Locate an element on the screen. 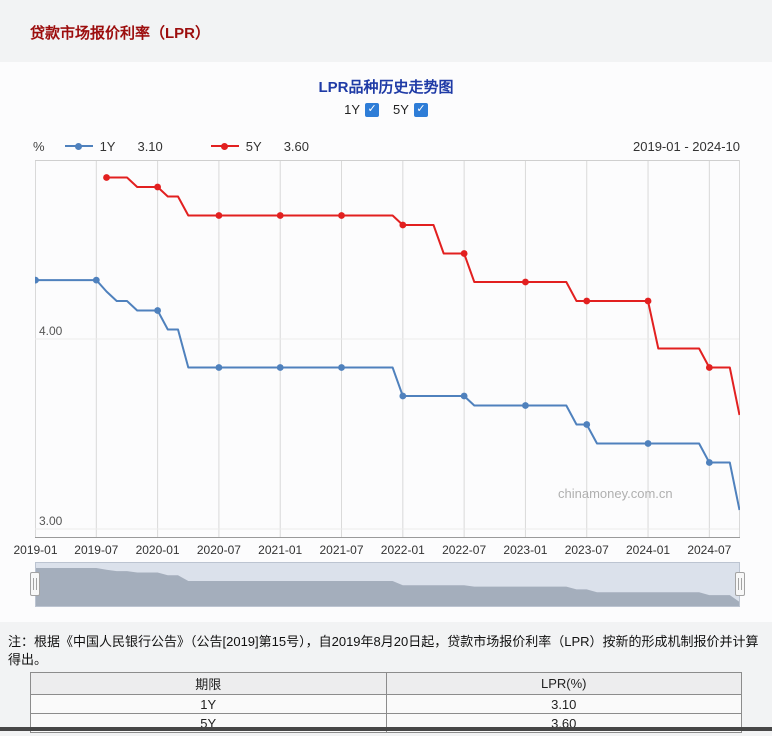 This screenshot has height=736, width=772. toggle-1y-label: 1Y is located at coordinates (352, 109).